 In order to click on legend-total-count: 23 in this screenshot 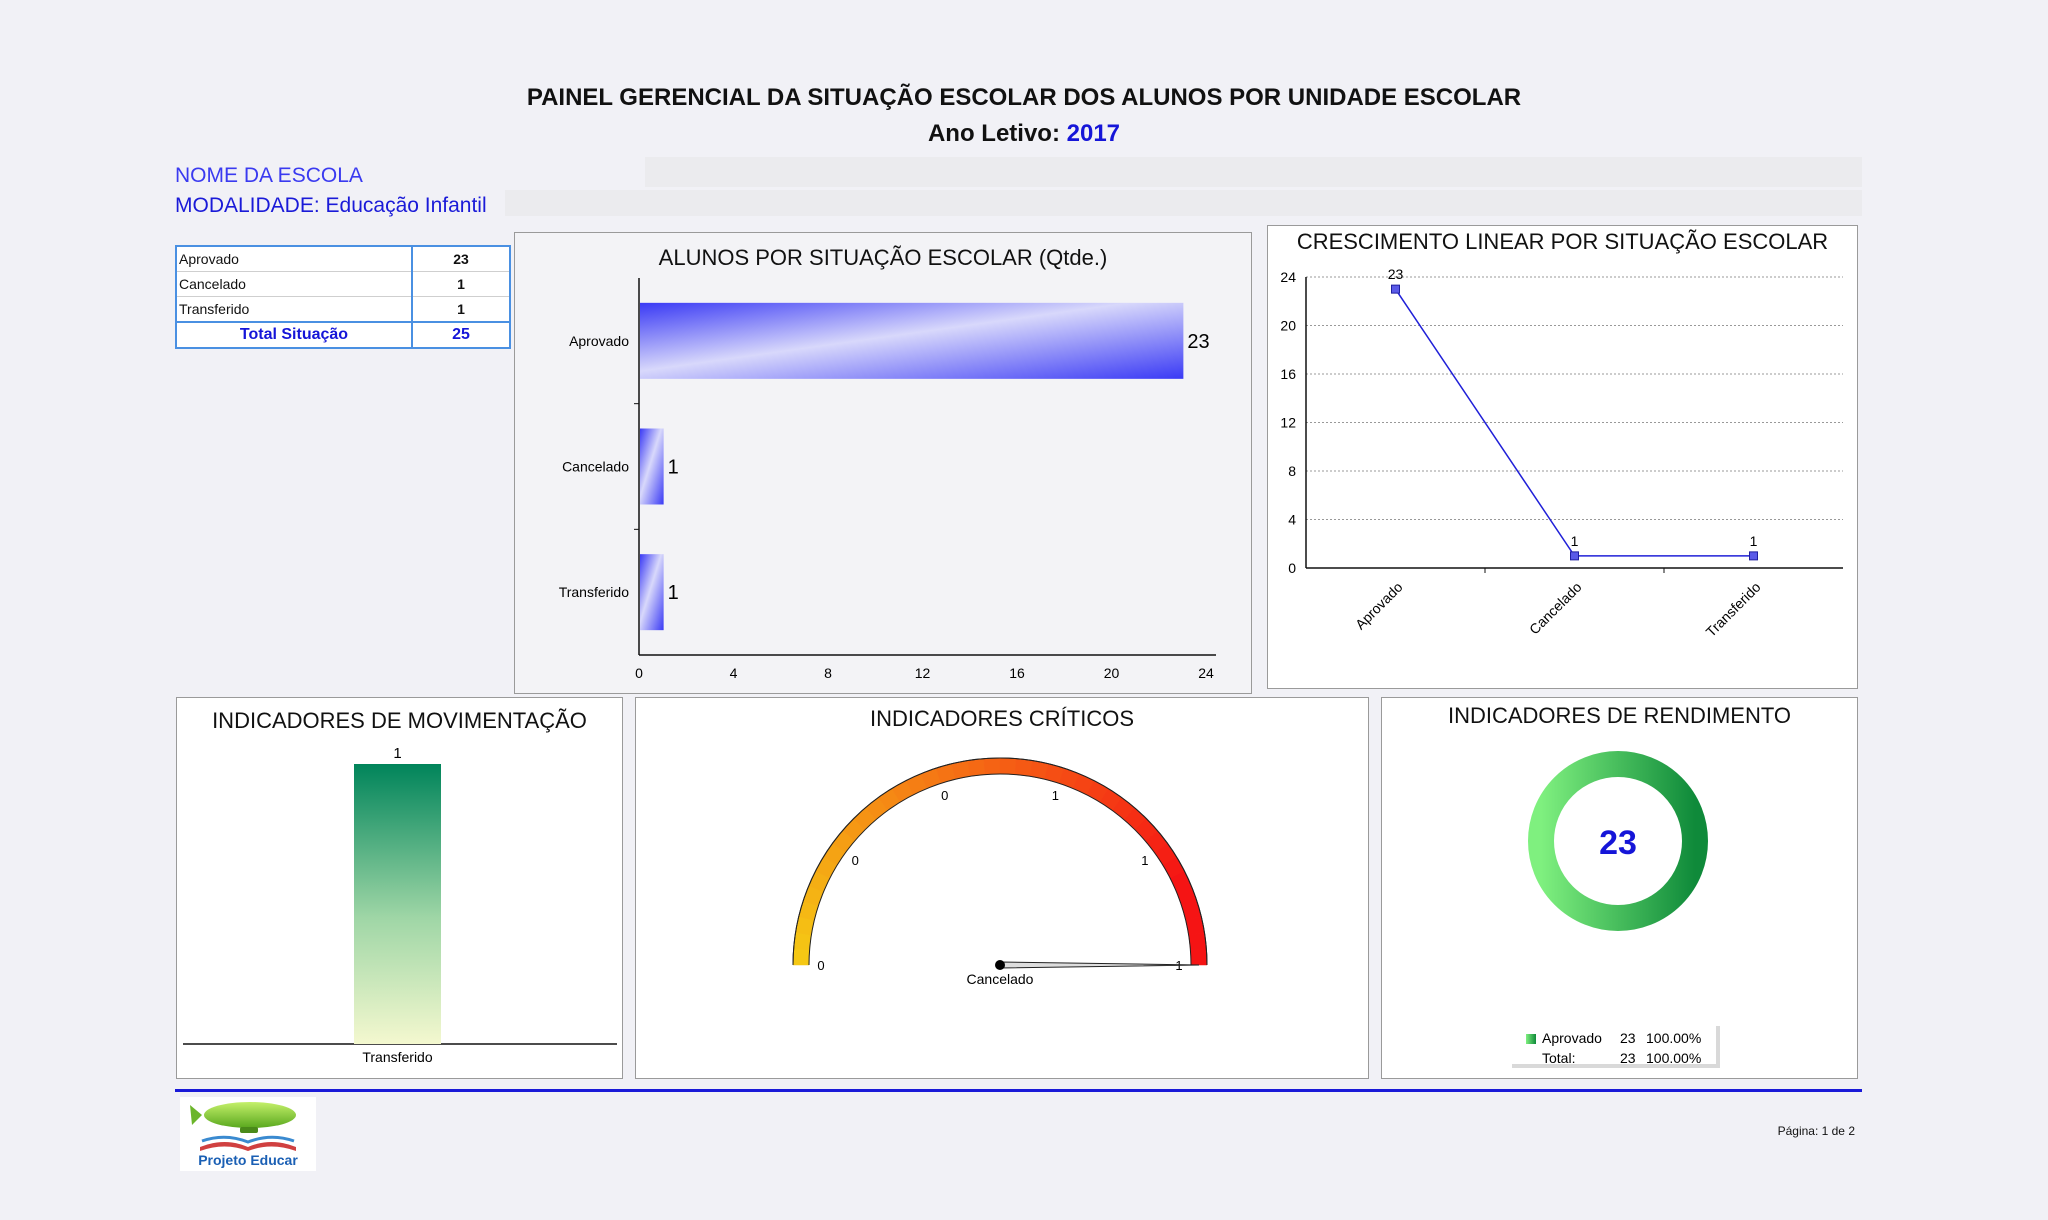, I will do `click(1628, 1058)`.